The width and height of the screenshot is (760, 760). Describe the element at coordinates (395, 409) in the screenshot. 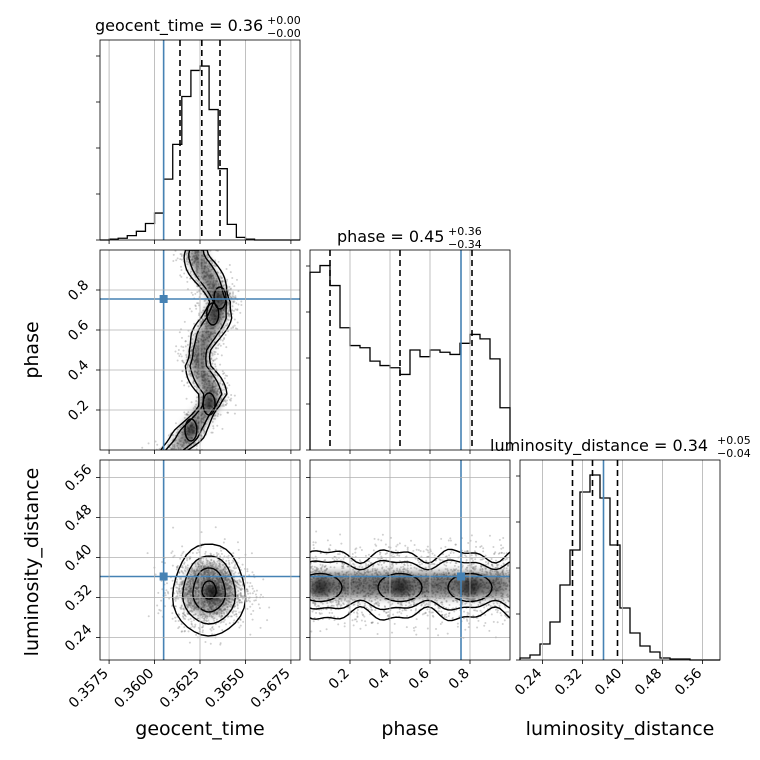

I see `histogram-bin` at that location.